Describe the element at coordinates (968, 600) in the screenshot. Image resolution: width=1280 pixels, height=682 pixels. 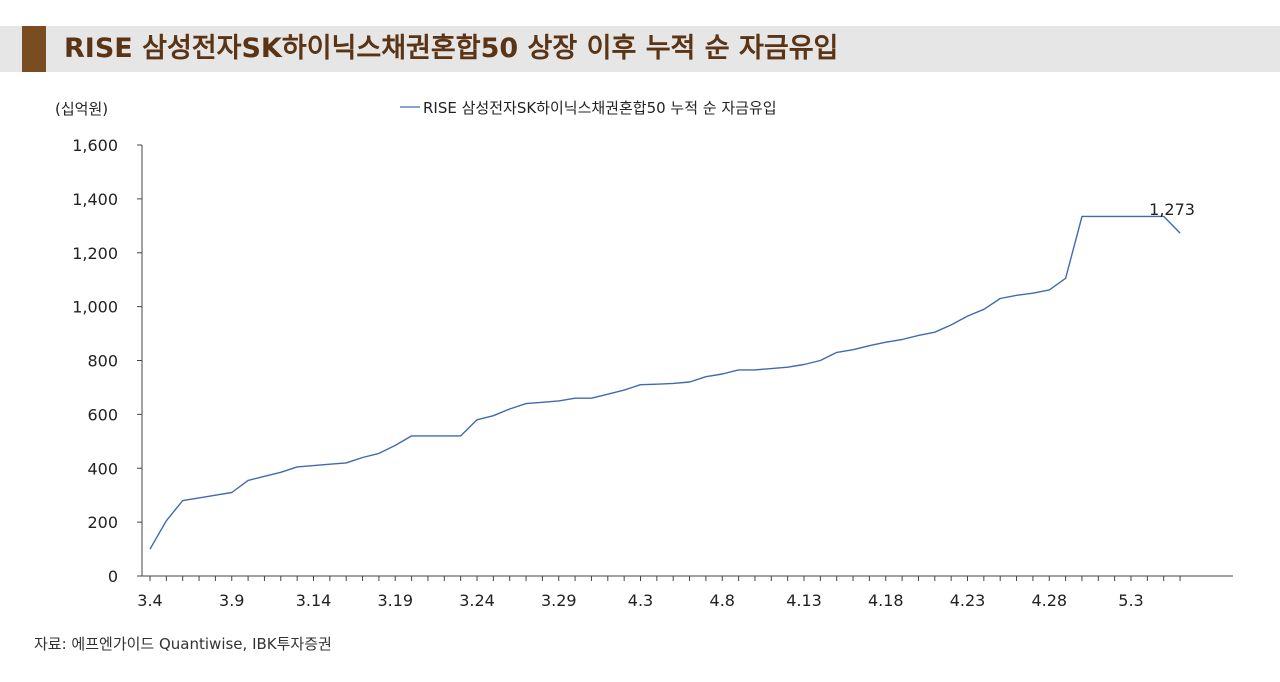
I see `x-tick-label: 4.23` at that location.